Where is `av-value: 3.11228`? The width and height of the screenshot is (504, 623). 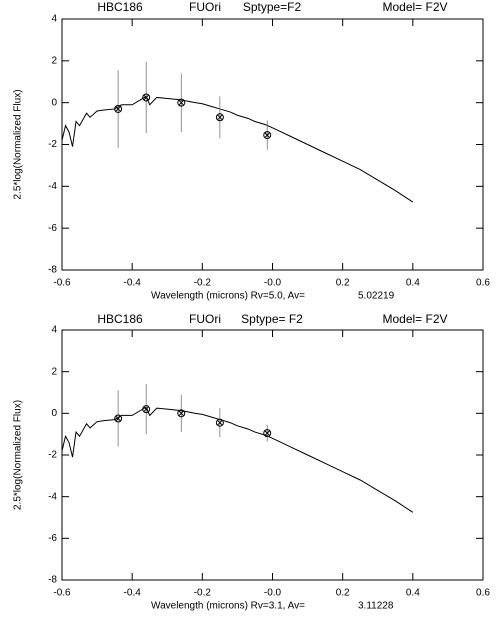
av-value: 3.11228 is located at coordinates (376, 606).